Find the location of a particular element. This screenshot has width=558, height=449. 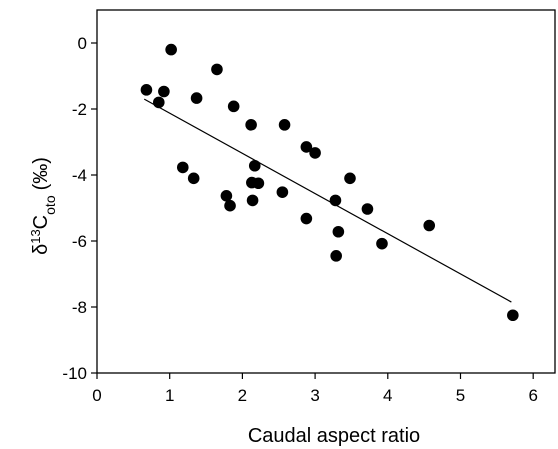

x-tick-label: 6 is located at coordinates (532, 395).